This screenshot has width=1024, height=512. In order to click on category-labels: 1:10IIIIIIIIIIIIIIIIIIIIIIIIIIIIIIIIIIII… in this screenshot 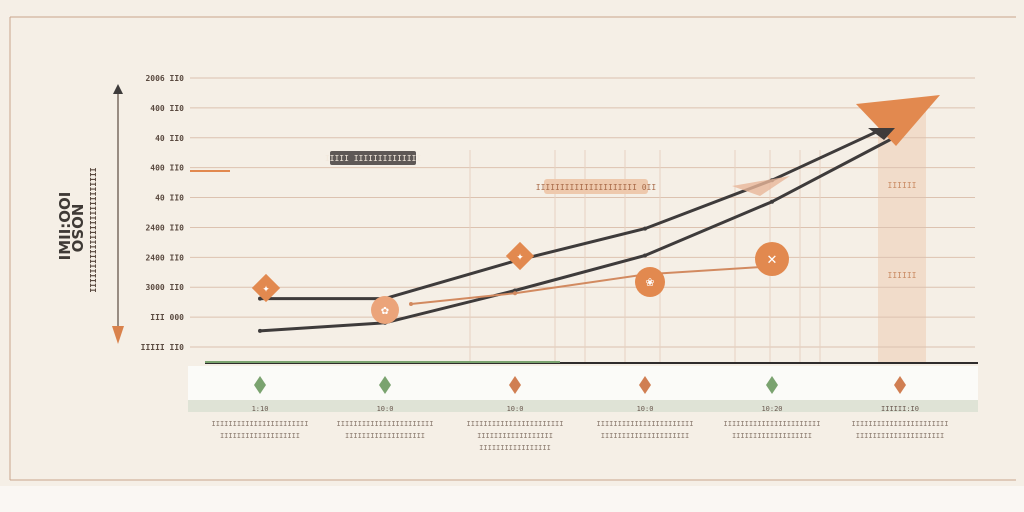, I will do `click(580, 414)`.